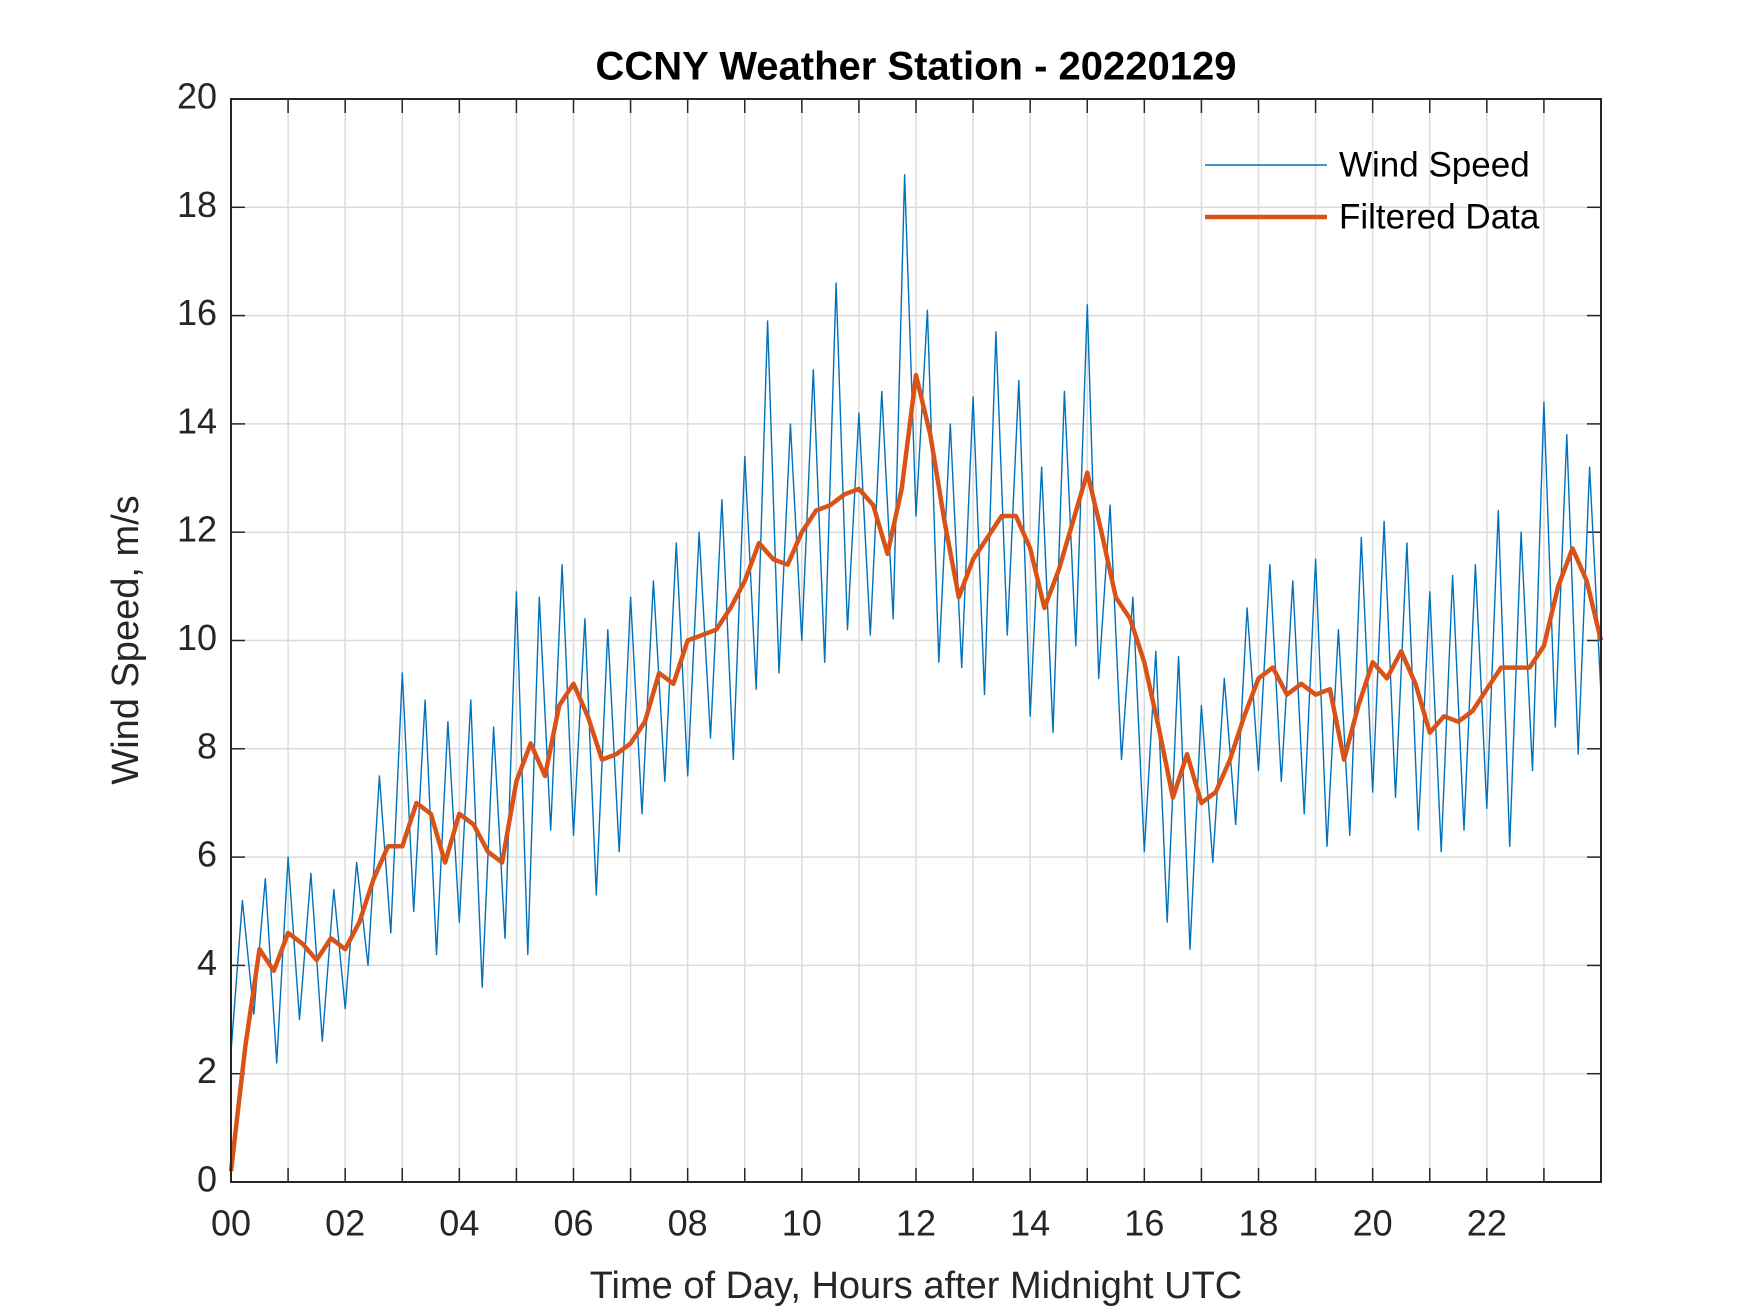  I want to click on legend-label: Filtered Data, so click(1439, 216).